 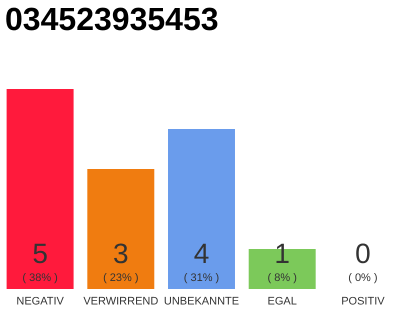 I want to click on data-label: 0, so click(x=363, y=253).